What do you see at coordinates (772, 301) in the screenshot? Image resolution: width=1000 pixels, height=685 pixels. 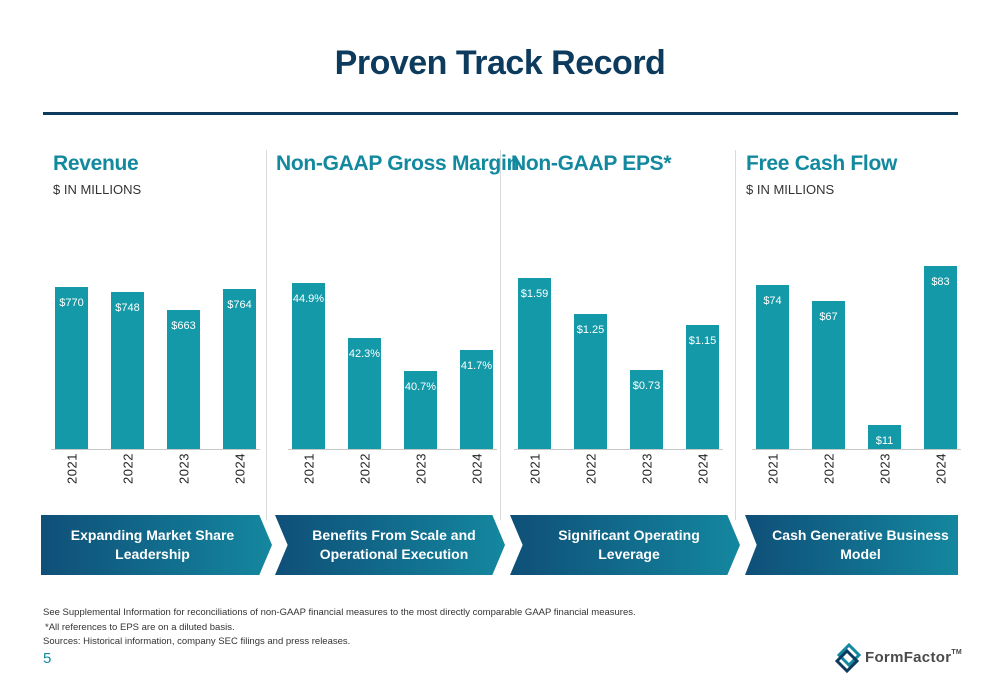 I see `bar-value-label: $74` at bounding box center [772, 301].